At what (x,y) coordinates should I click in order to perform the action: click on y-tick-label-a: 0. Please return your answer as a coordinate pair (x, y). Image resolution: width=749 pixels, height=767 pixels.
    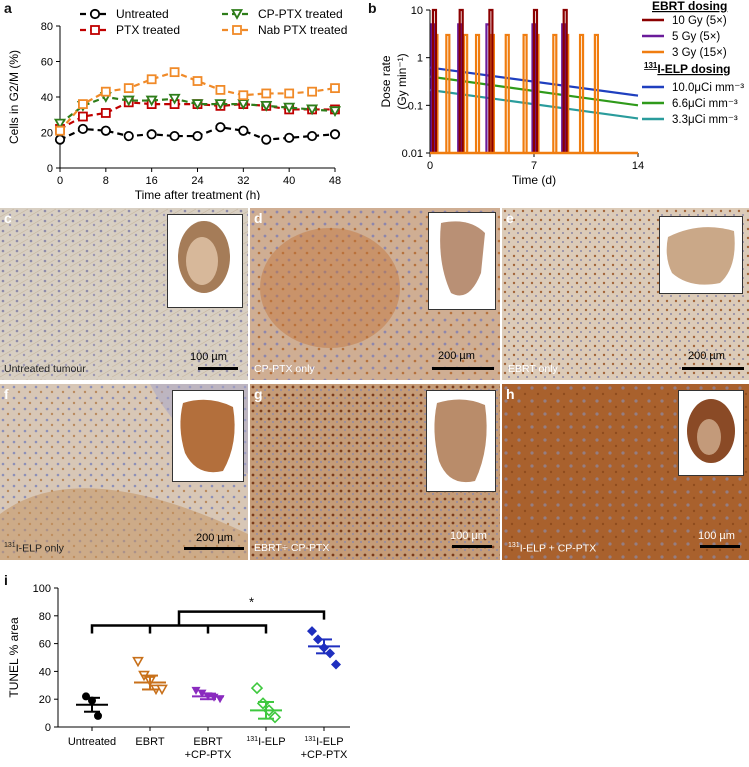
    Looking at the image, I should click on (50, 169).